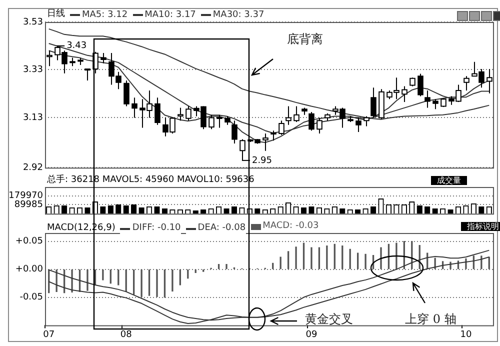  What do you see at coordinates (290, 226) in the screenshot?
I see `legend-label: MACD: -0.03` at bounding box center [290, 226].